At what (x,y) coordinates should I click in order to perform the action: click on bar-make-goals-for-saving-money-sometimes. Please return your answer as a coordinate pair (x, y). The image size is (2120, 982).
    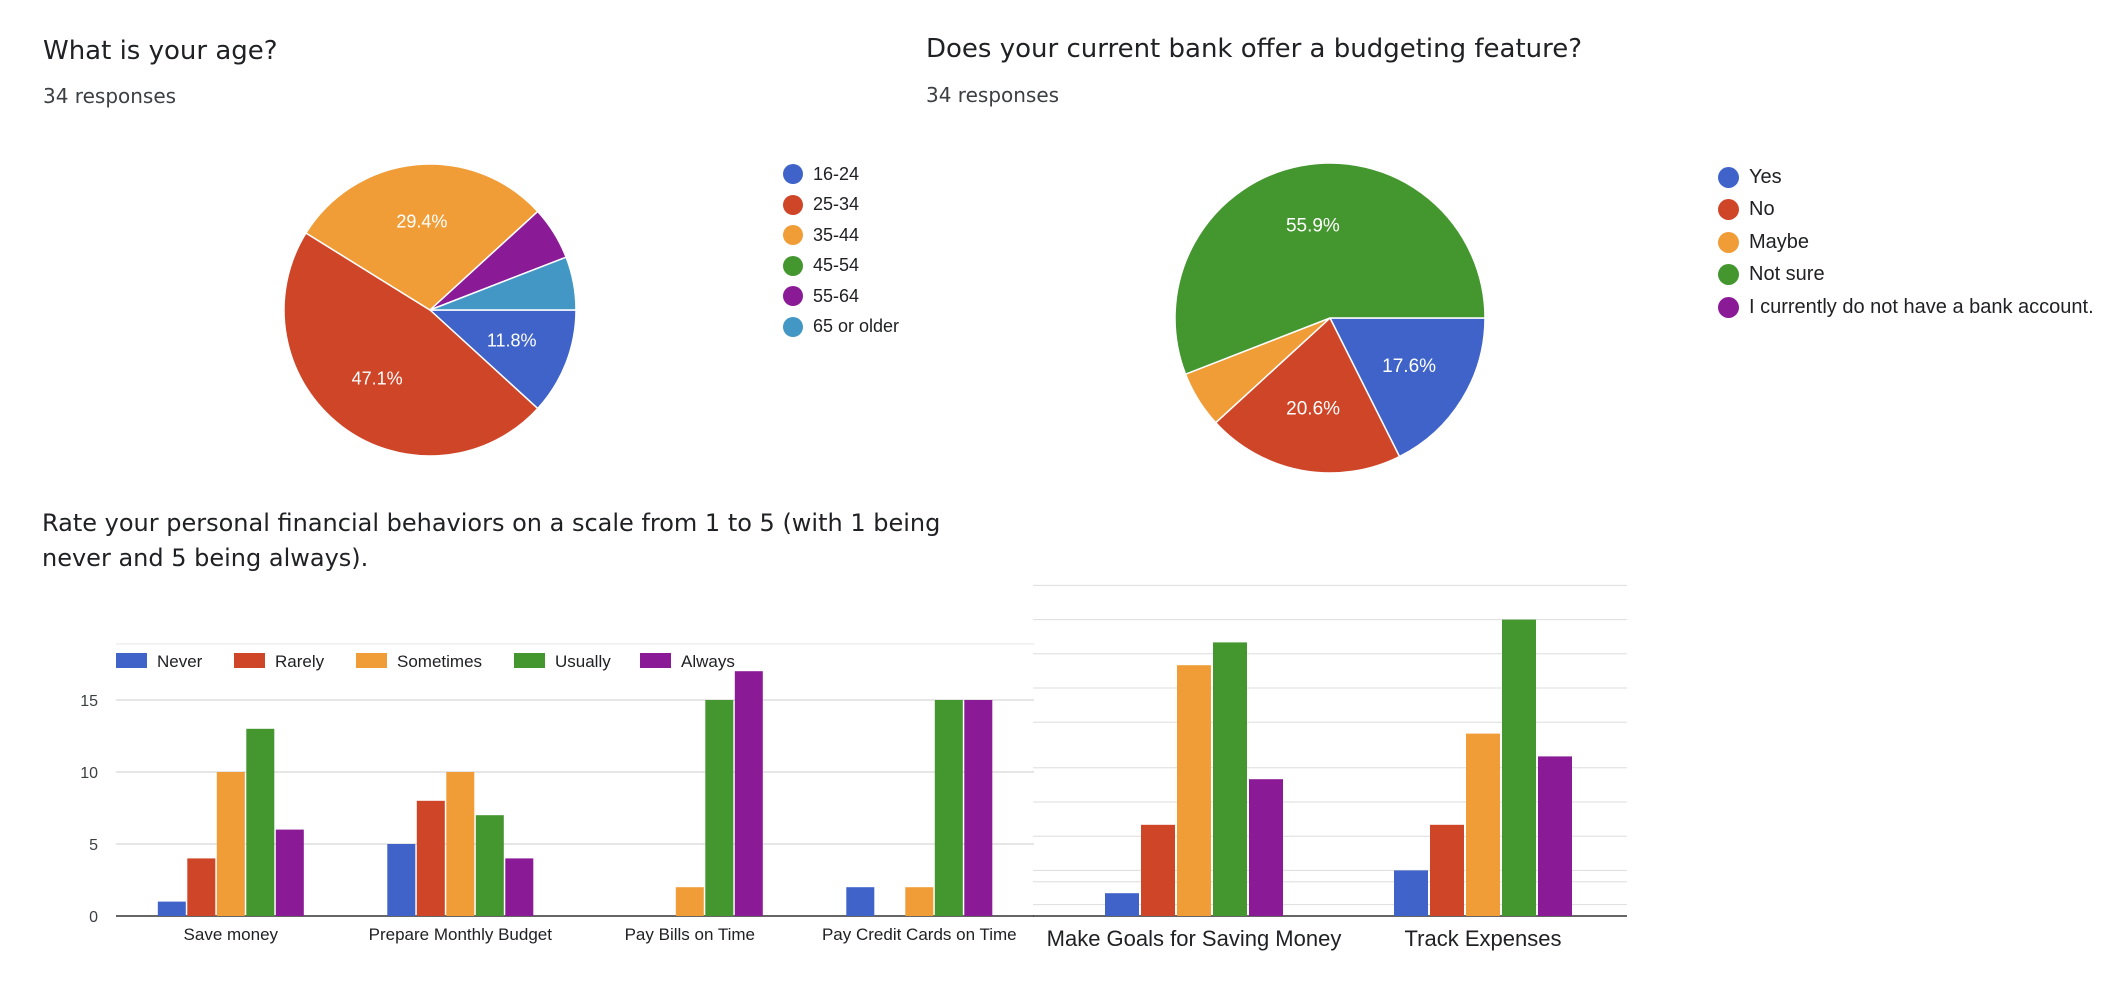
    Looking at the image, I should click on (1194, 790).